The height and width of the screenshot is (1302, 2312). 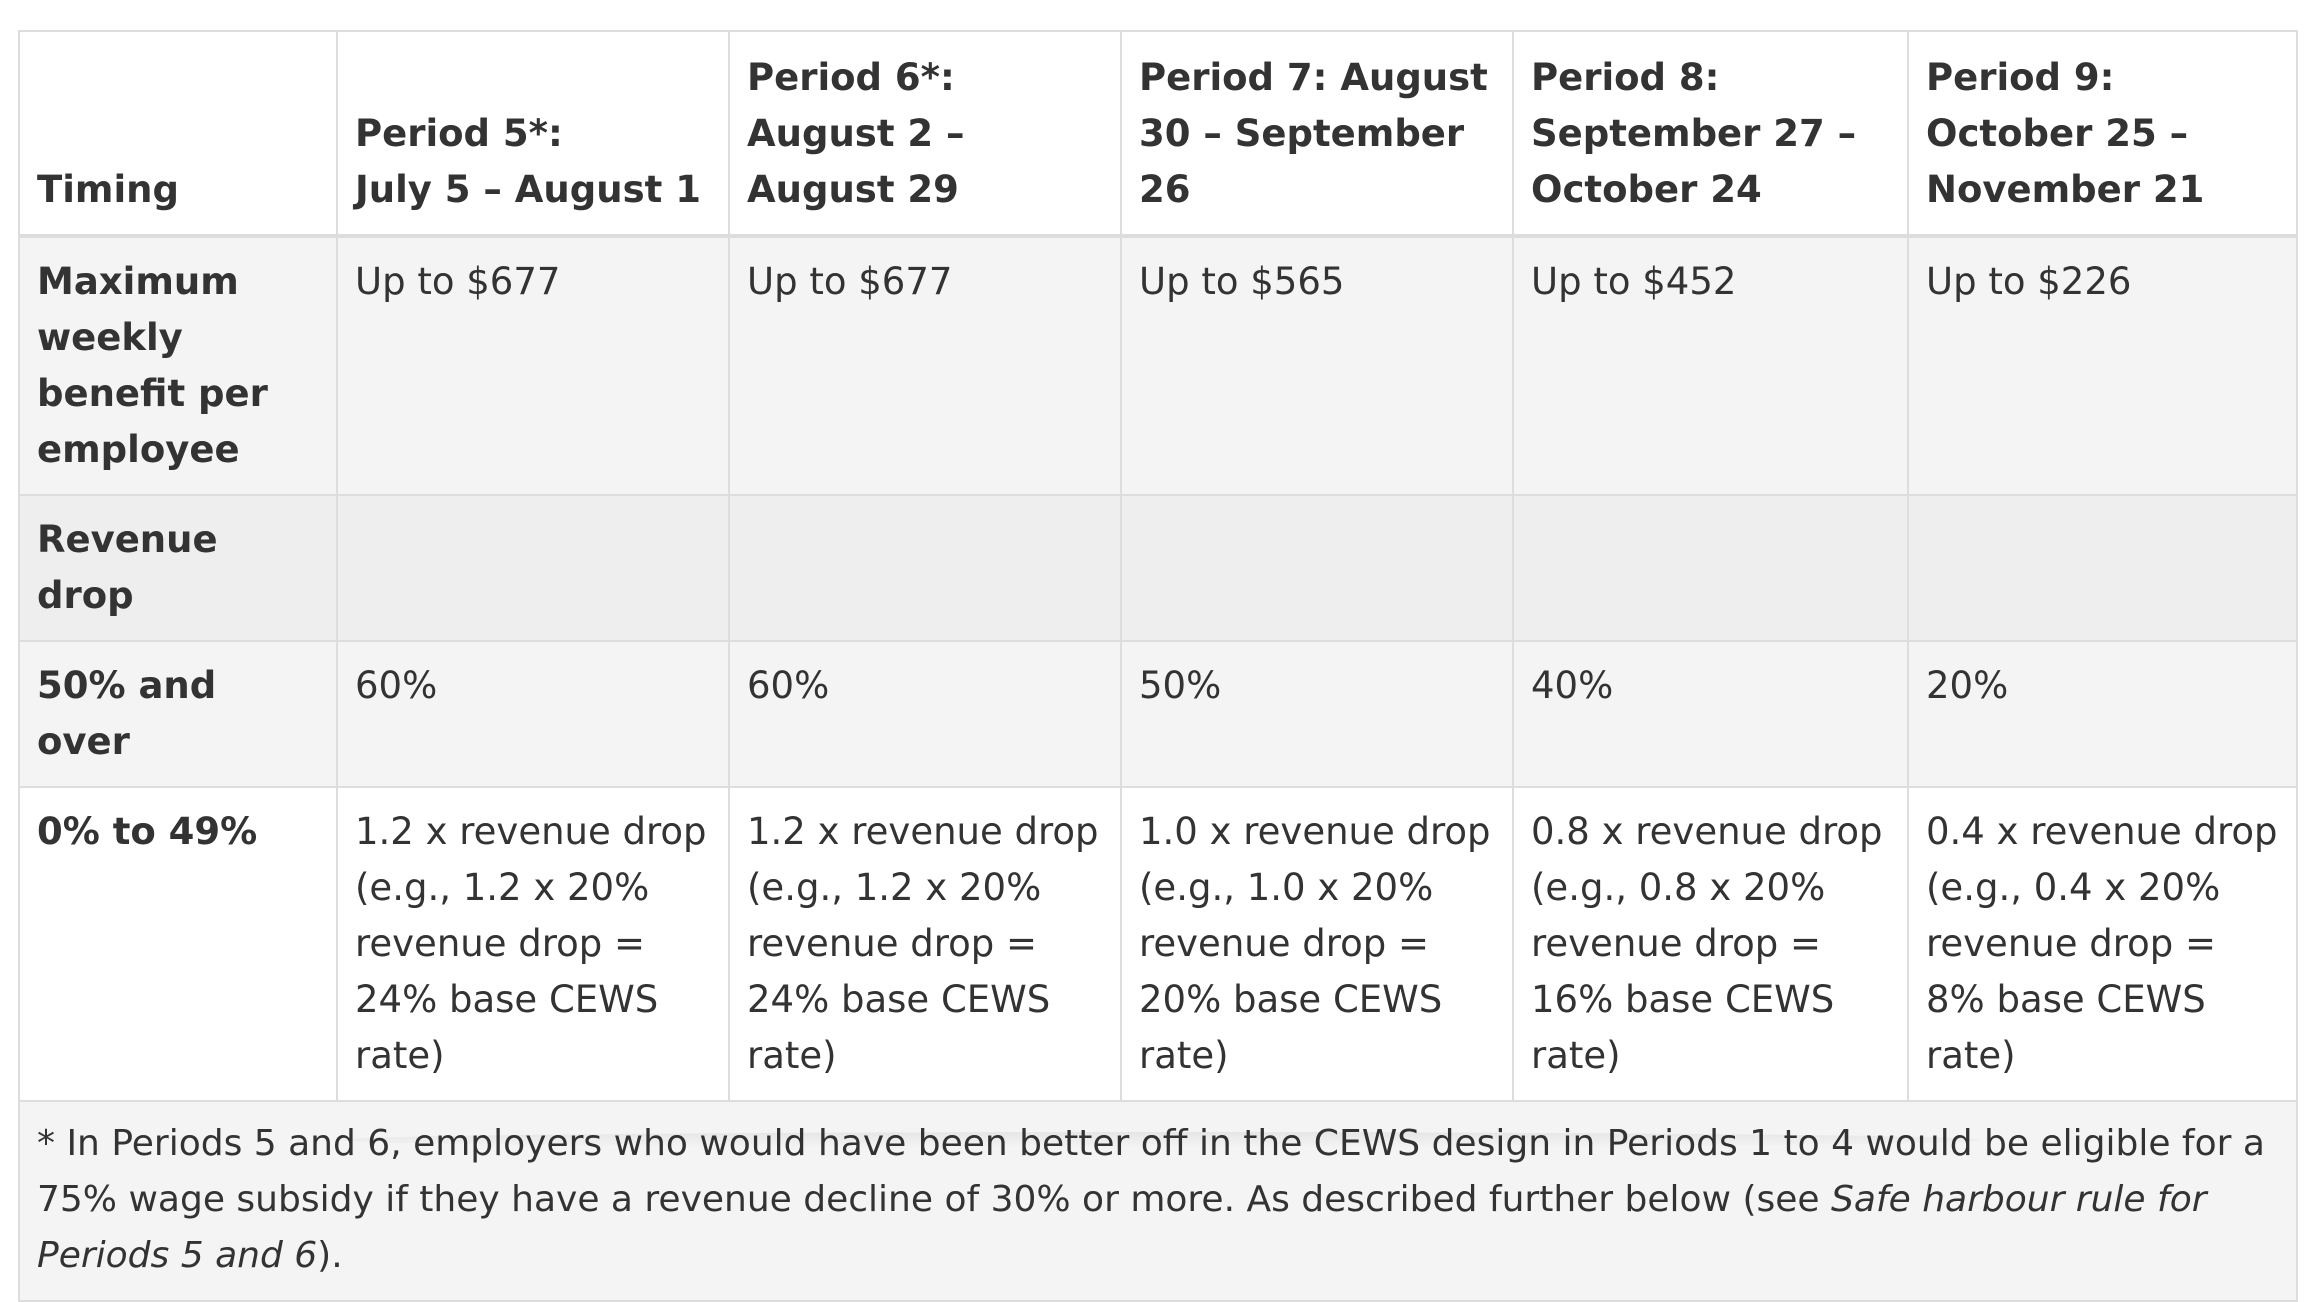 What do you see at coordinates (1317, 134) in the screenshot?
I see `header-period-7: Period 7: August 30 – September 26` at bounding box center [1317, 134].